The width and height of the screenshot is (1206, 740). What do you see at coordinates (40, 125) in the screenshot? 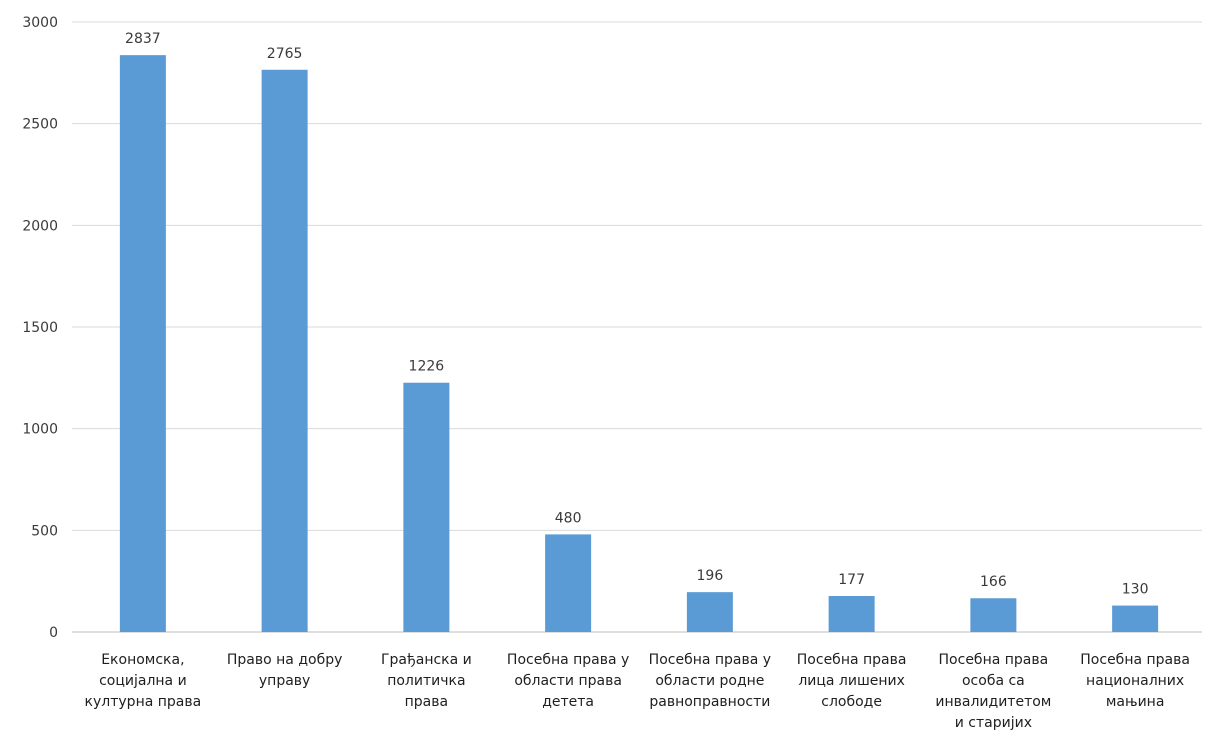
I see `y-tick-label: 2500` at bounding box center [40, 125].